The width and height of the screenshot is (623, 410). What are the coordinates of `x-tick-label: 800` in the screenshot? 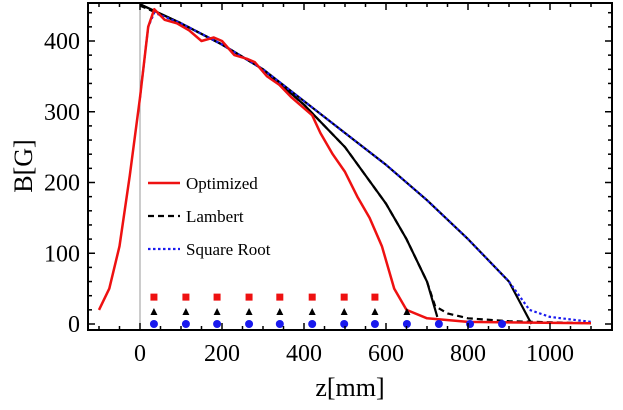 It's located at (468, 354).